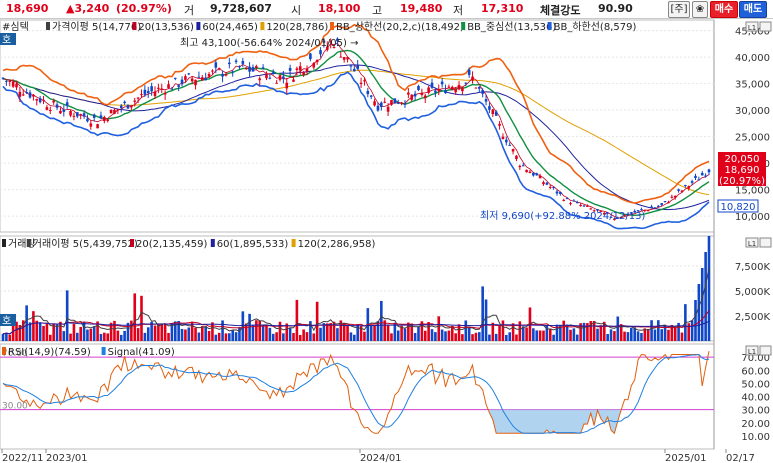 The image size is (773, 463). I want to click on price-legend-item: 가격이평 5(14,776), so click(96, 26).